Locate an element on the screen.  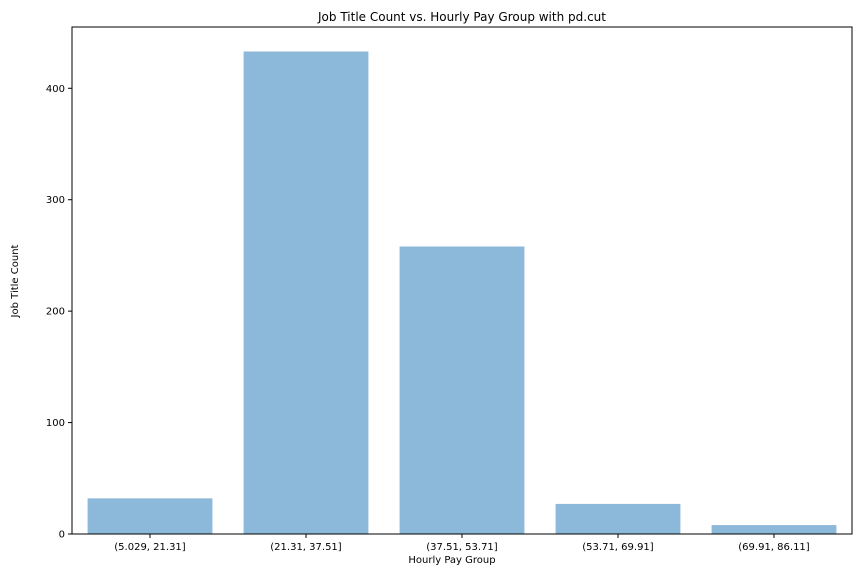
y-tick-label: 200 is located at coordinates (55, 312).